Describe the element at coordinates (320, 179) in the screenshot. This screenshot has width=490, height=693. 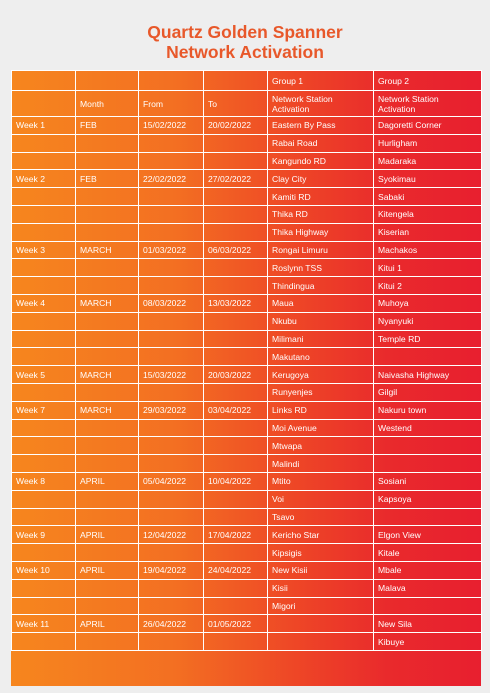
I see `group1-station-cell: Clay City` at that location.